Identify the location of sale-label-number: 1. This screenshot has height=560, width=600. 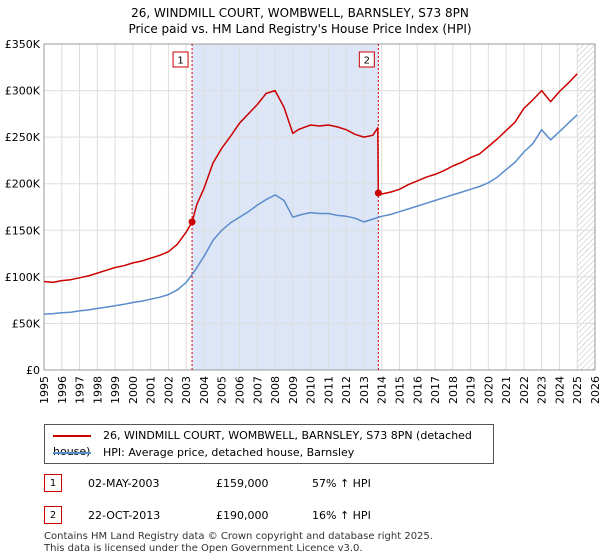
(180, 61).